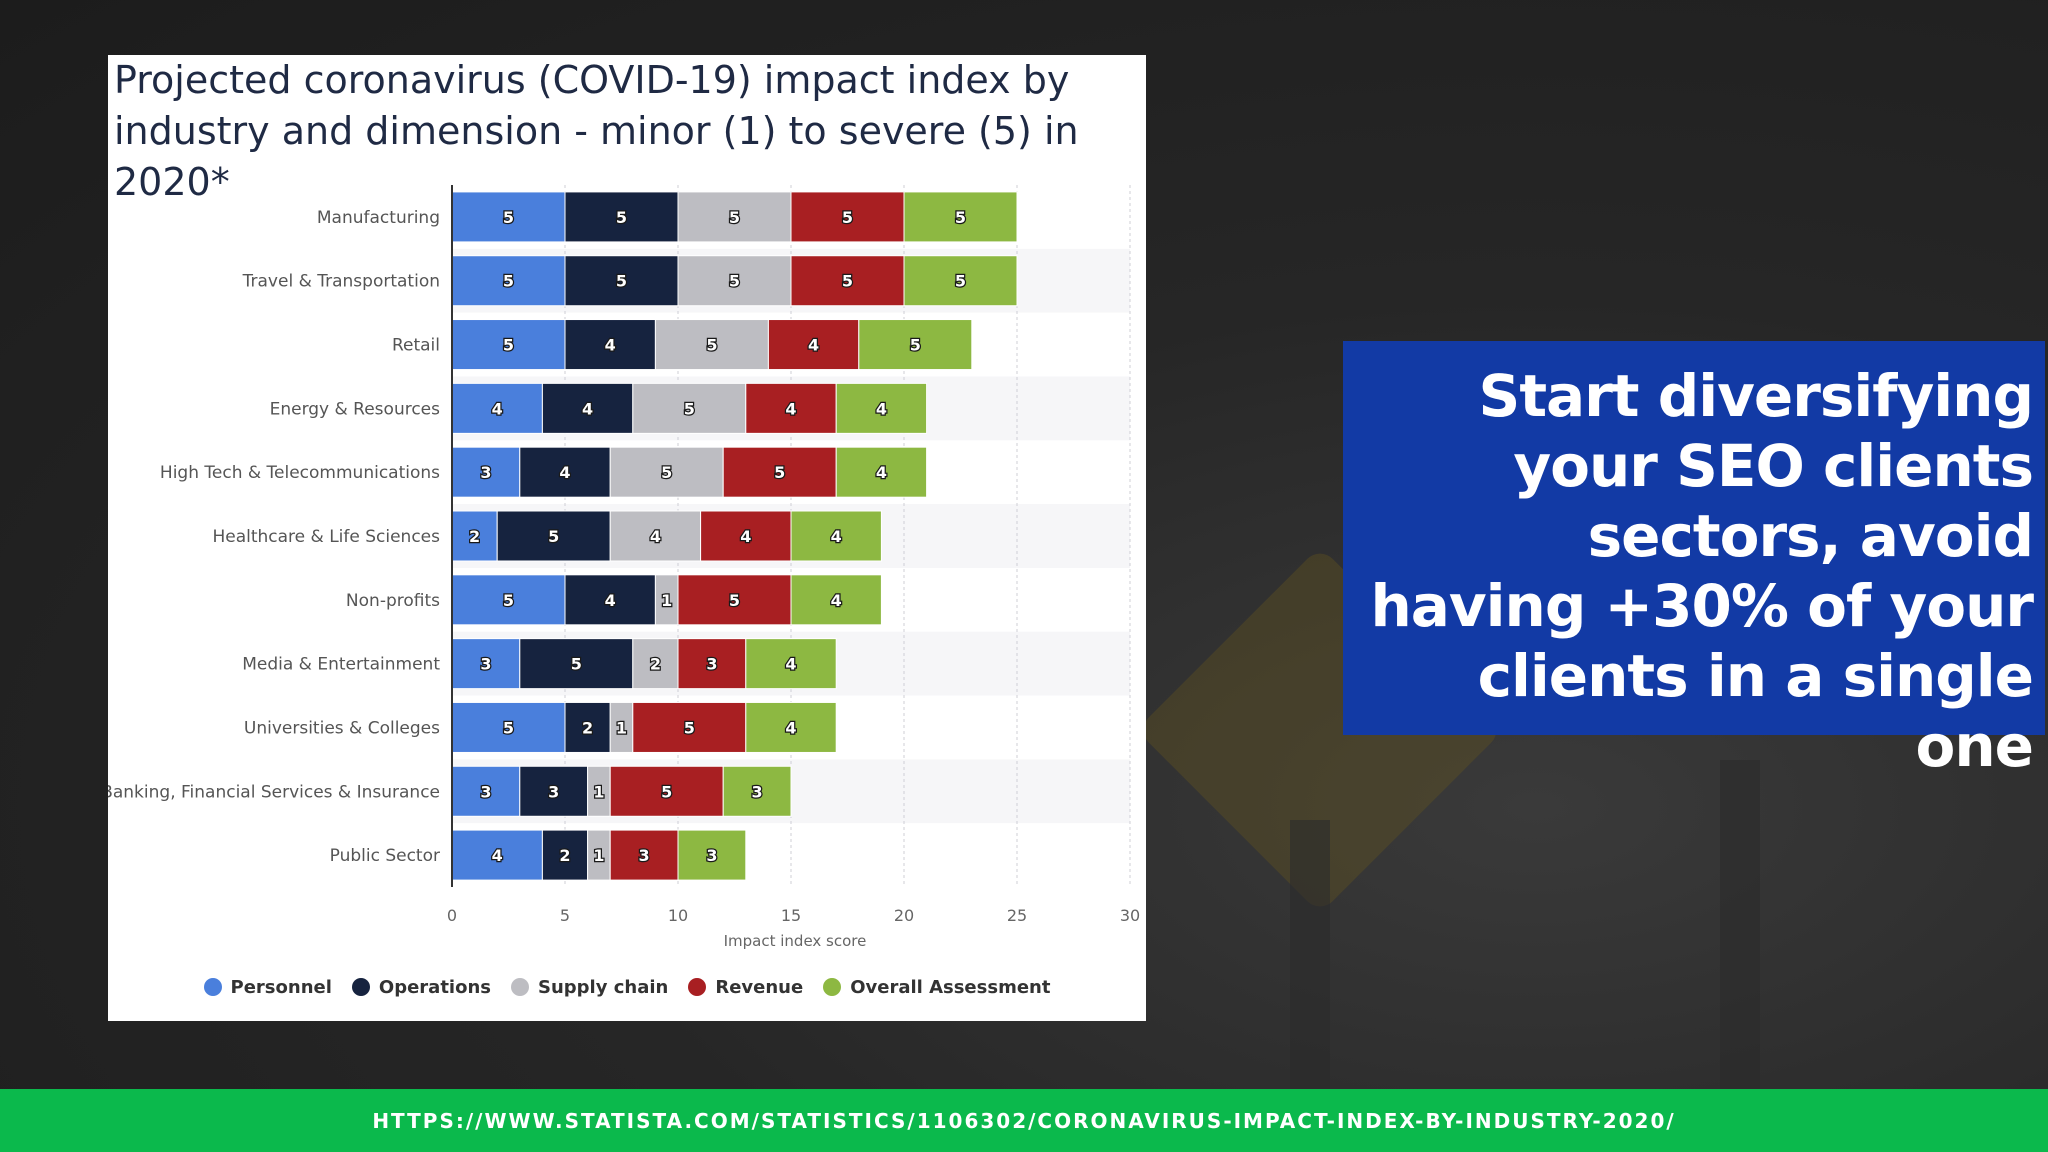 The width and height of the screenshot is (2048, 1152). Describe the element at coordinates (326, 537) in the screenshot. I see `category-label: Healthcare & Life Sciences` at that location.